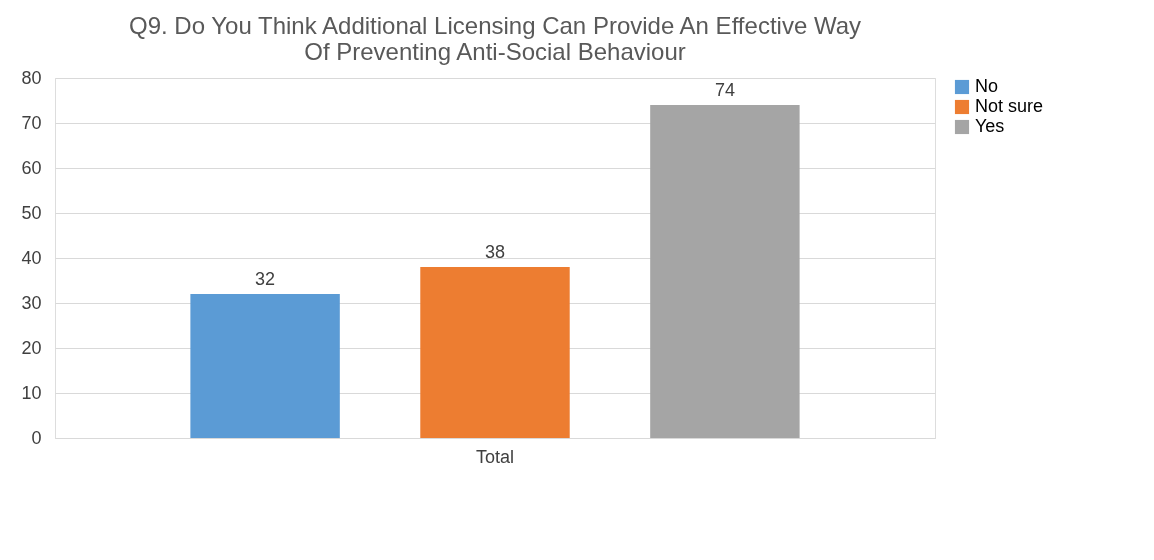  I want to click on y-tick-label: 0, so click(36, 437).